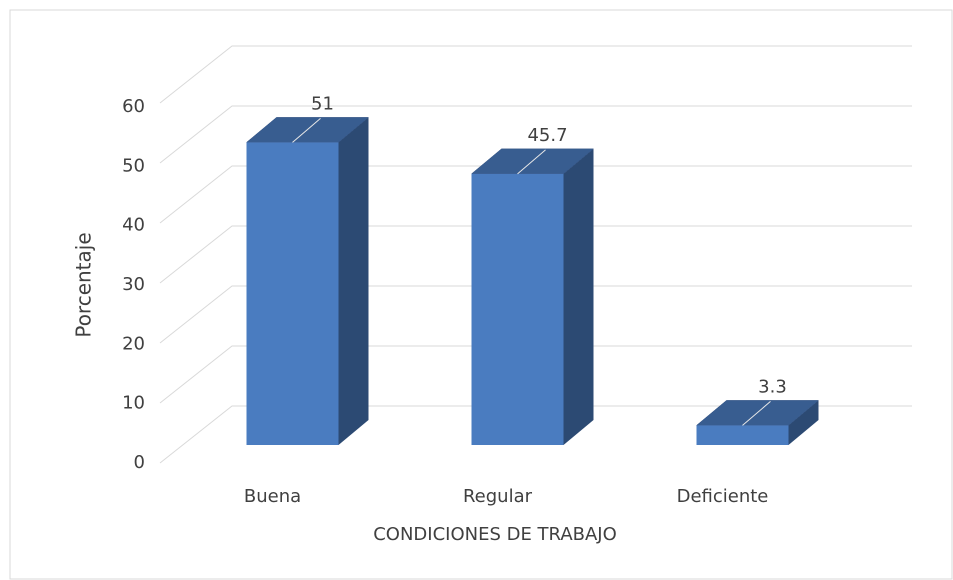  What do you see at coordinates (547, 135) in the screenshot?
I see `data-label: 45.7` at bounding box center [547, 135].